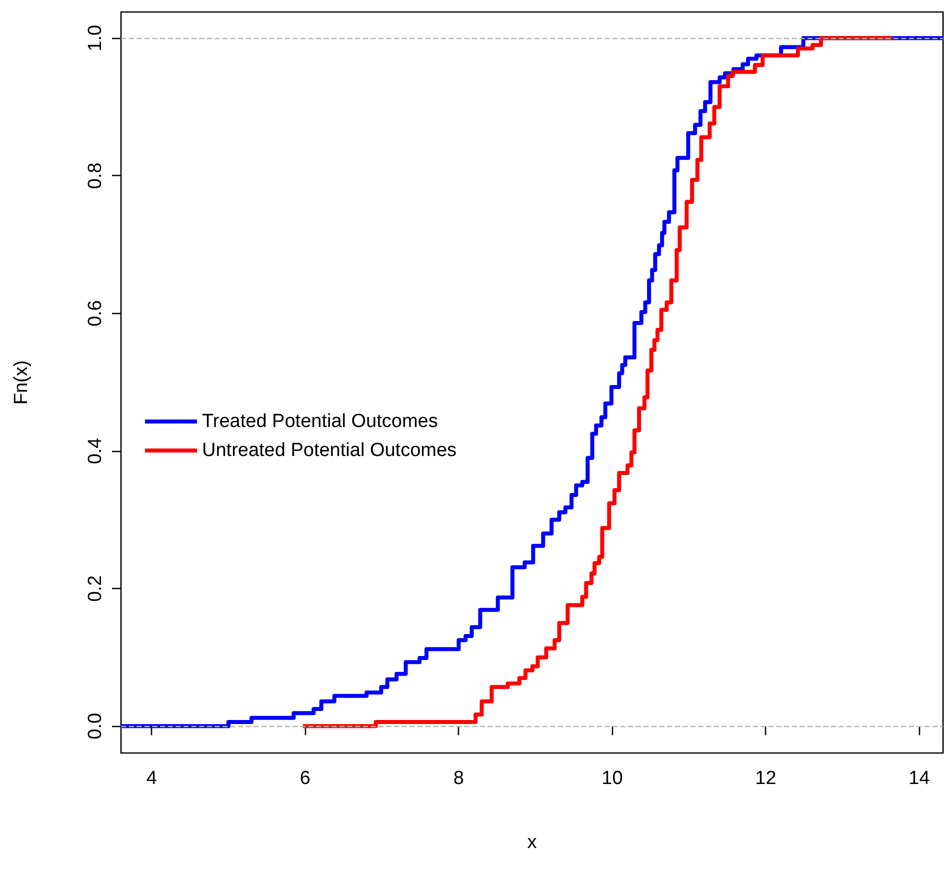 This screenshot has height=872, width=944. What do you see at coordinates (95, 175) in the screenshot?
I see `y-tick-label: 0.8` at bounding box center [95, 175].